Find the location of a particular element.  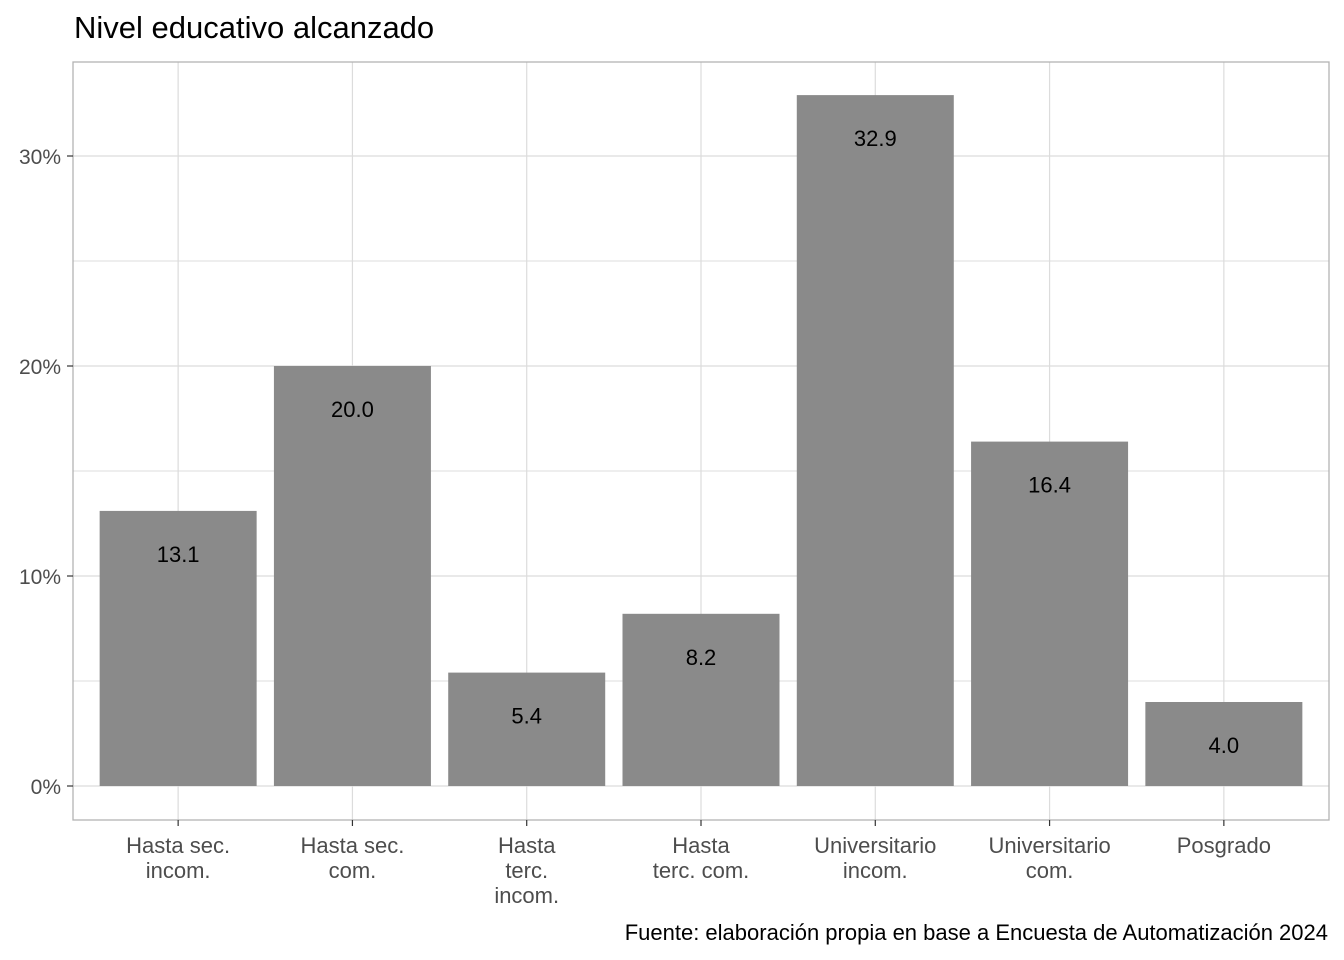

x-tick-label-line: Posgrado is located at coordinates (1224, 845).